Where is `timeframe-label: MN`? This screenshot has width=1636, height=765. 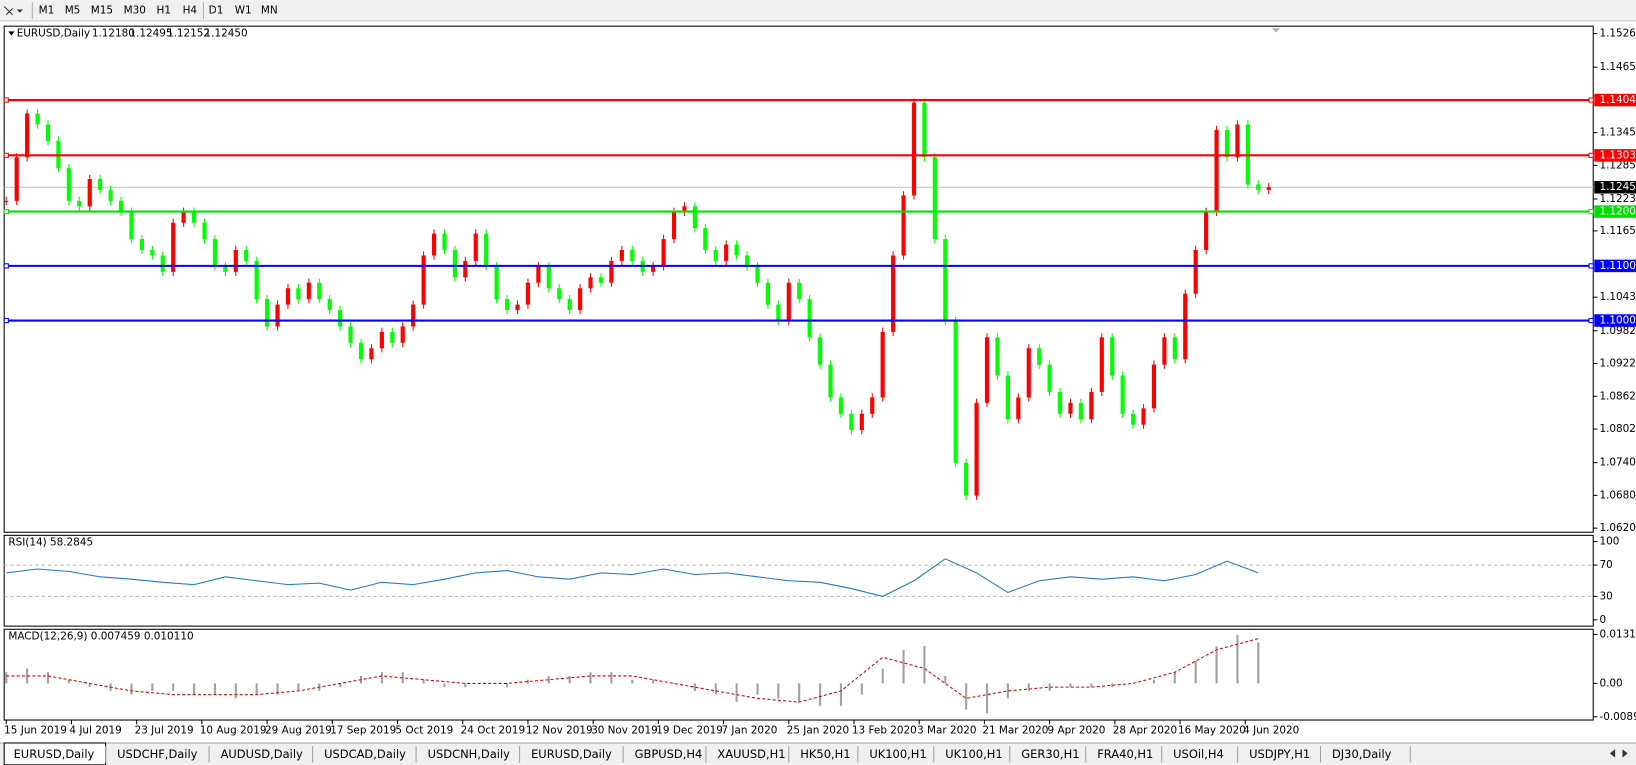
timeframe-label: MN is located at coordinates (269, 11).